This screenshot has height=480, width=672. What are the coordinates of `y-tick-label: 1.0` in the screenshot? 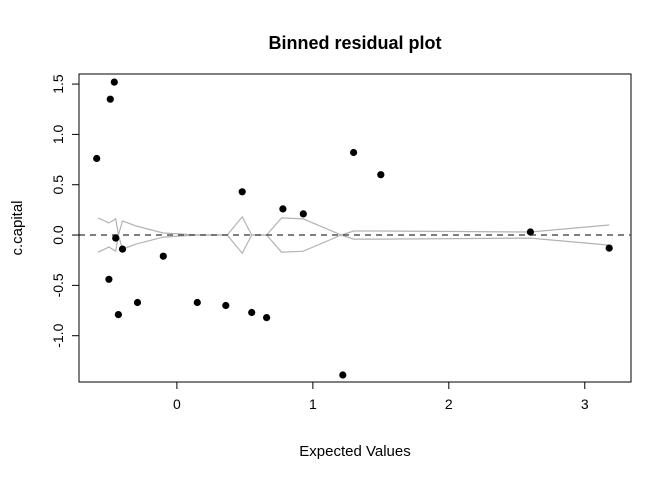 It's located at (58, 134).